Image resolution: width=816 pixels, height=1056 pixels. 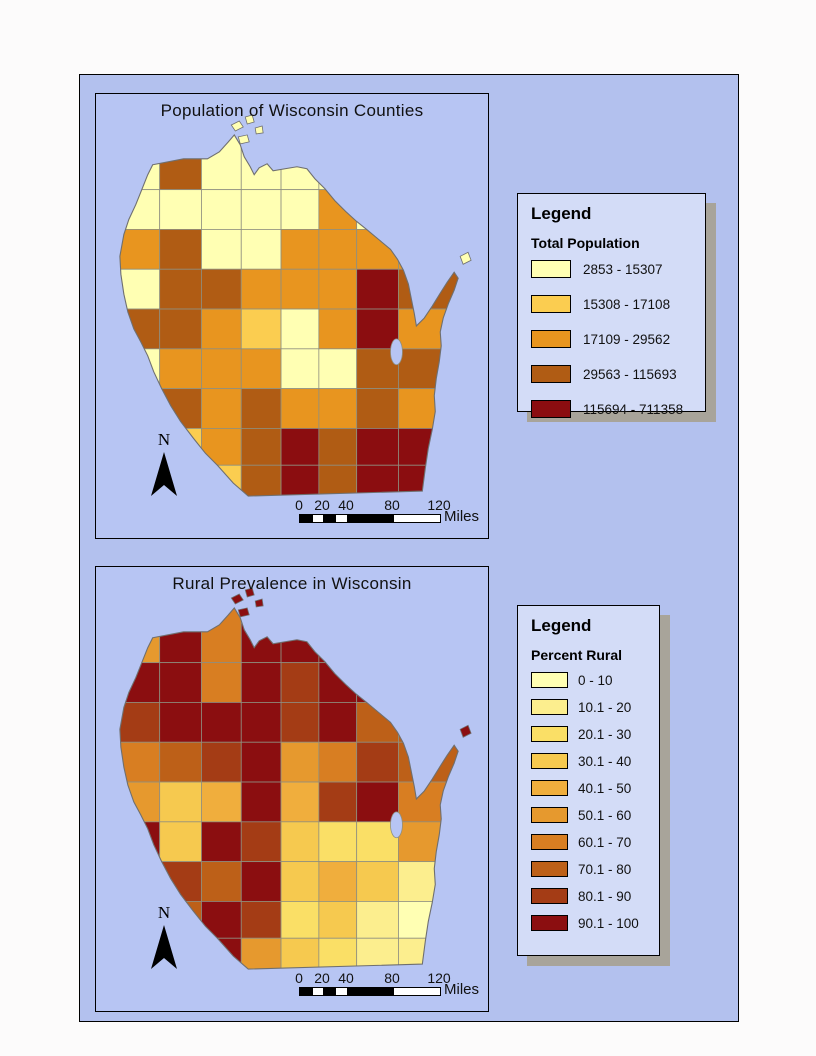 I want to click on legend-class-label: 20.1 - 30, so click(x=605, y=734).